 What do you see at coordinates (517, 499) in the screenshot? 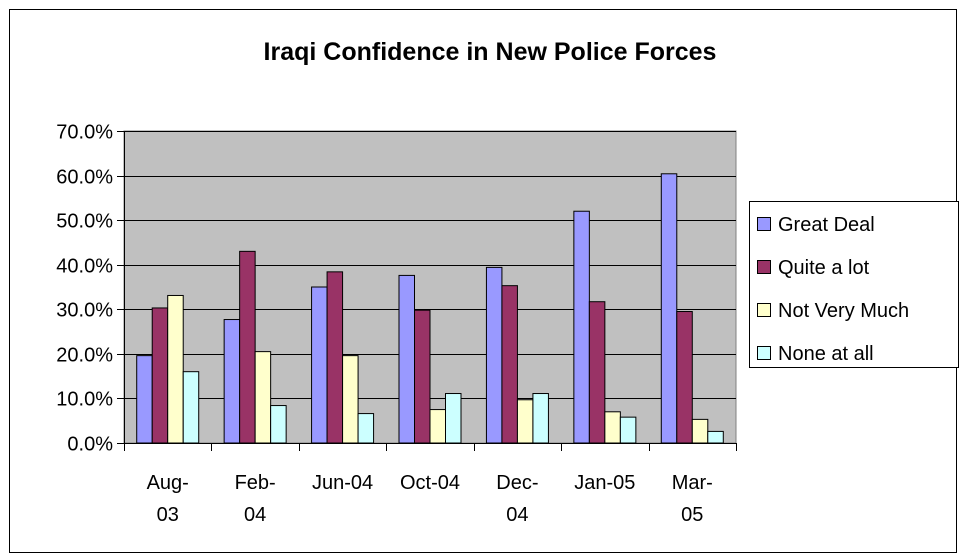
I see `x-tick-label: Dec-04` at bounding box center [517, 499].